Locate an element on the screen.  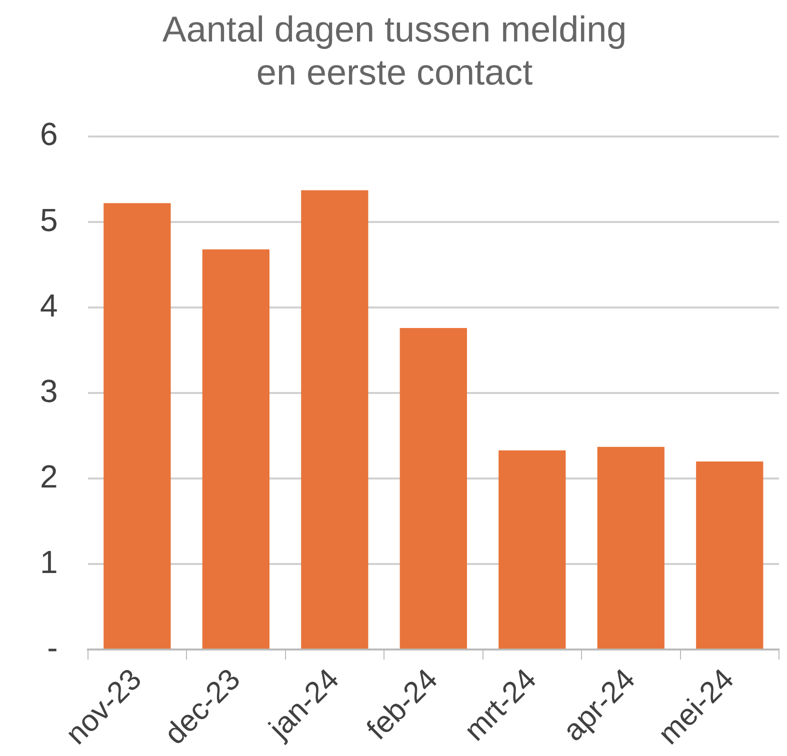
y-tick-label: 4 is located at coordinates (49, 305).